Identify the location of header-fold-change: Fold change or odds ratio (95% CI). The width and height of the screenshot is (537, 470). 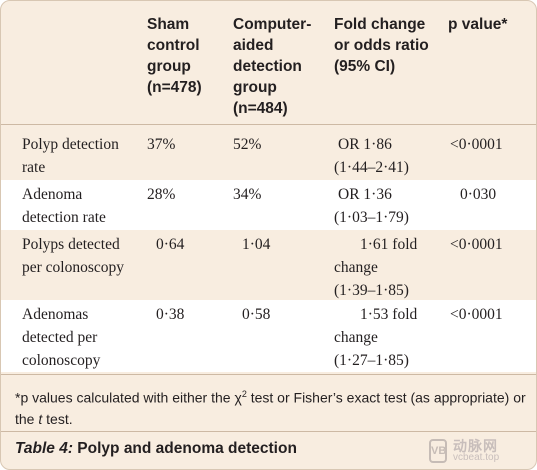
(381, 45).